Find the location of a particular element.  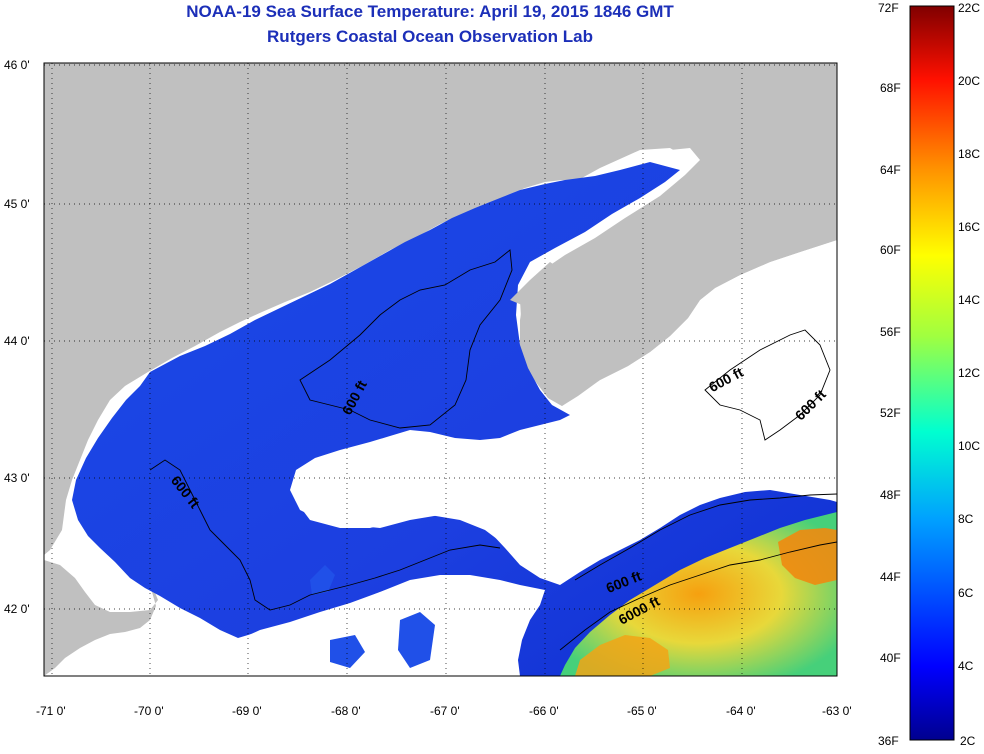

colorbar-label-c: 6C is located at coordinates (966, 593).